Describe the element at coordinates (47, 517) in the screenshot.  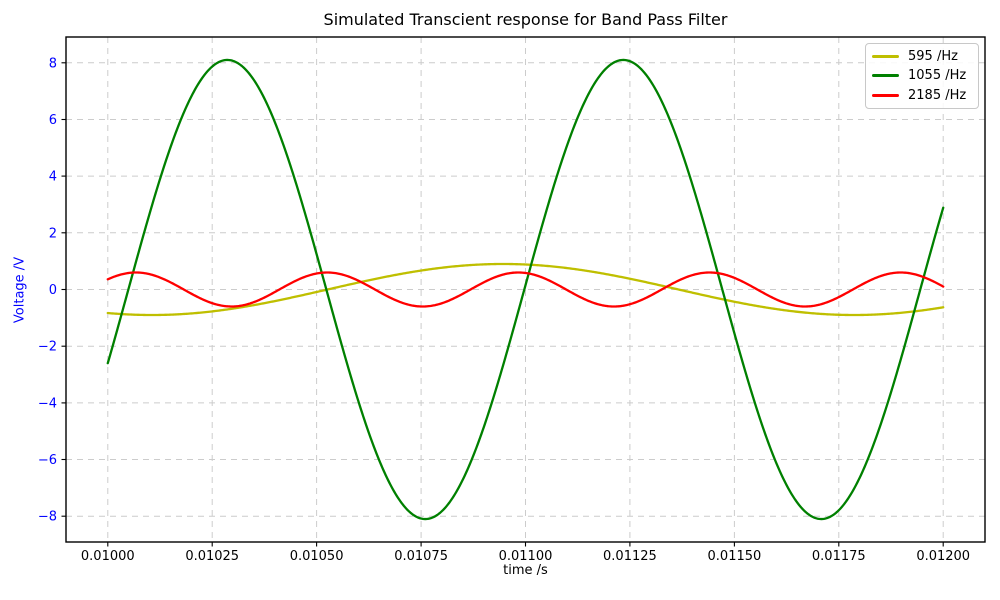
I see `y-tick-label: −8` at that location.